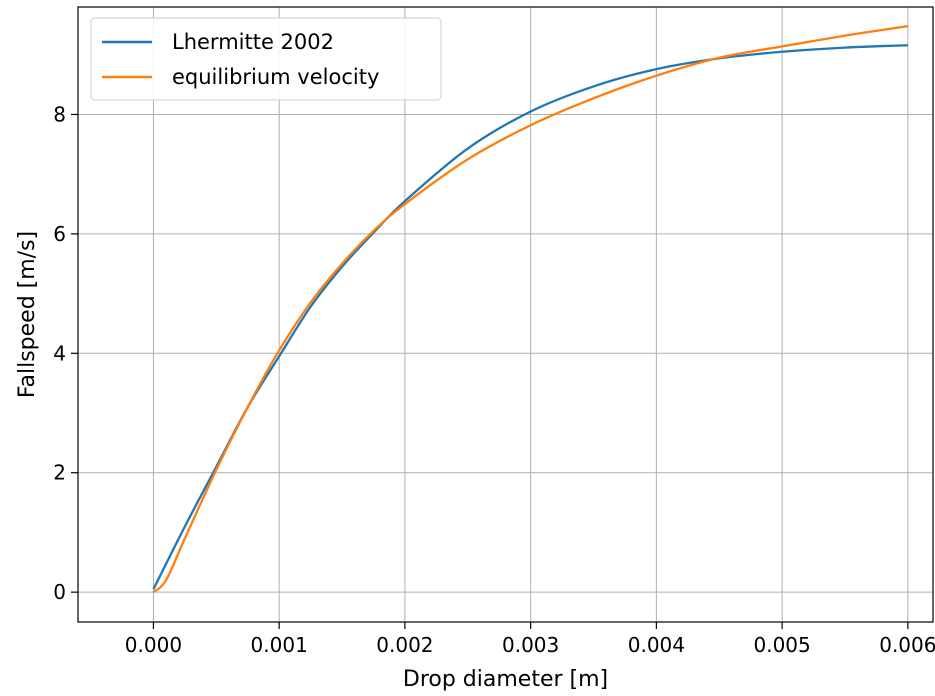 This screenshot has height=696, width=935. Describe the element at coordinates (907, 645) in the screenshot. I see `x-tick-label: 0.006` at that location.